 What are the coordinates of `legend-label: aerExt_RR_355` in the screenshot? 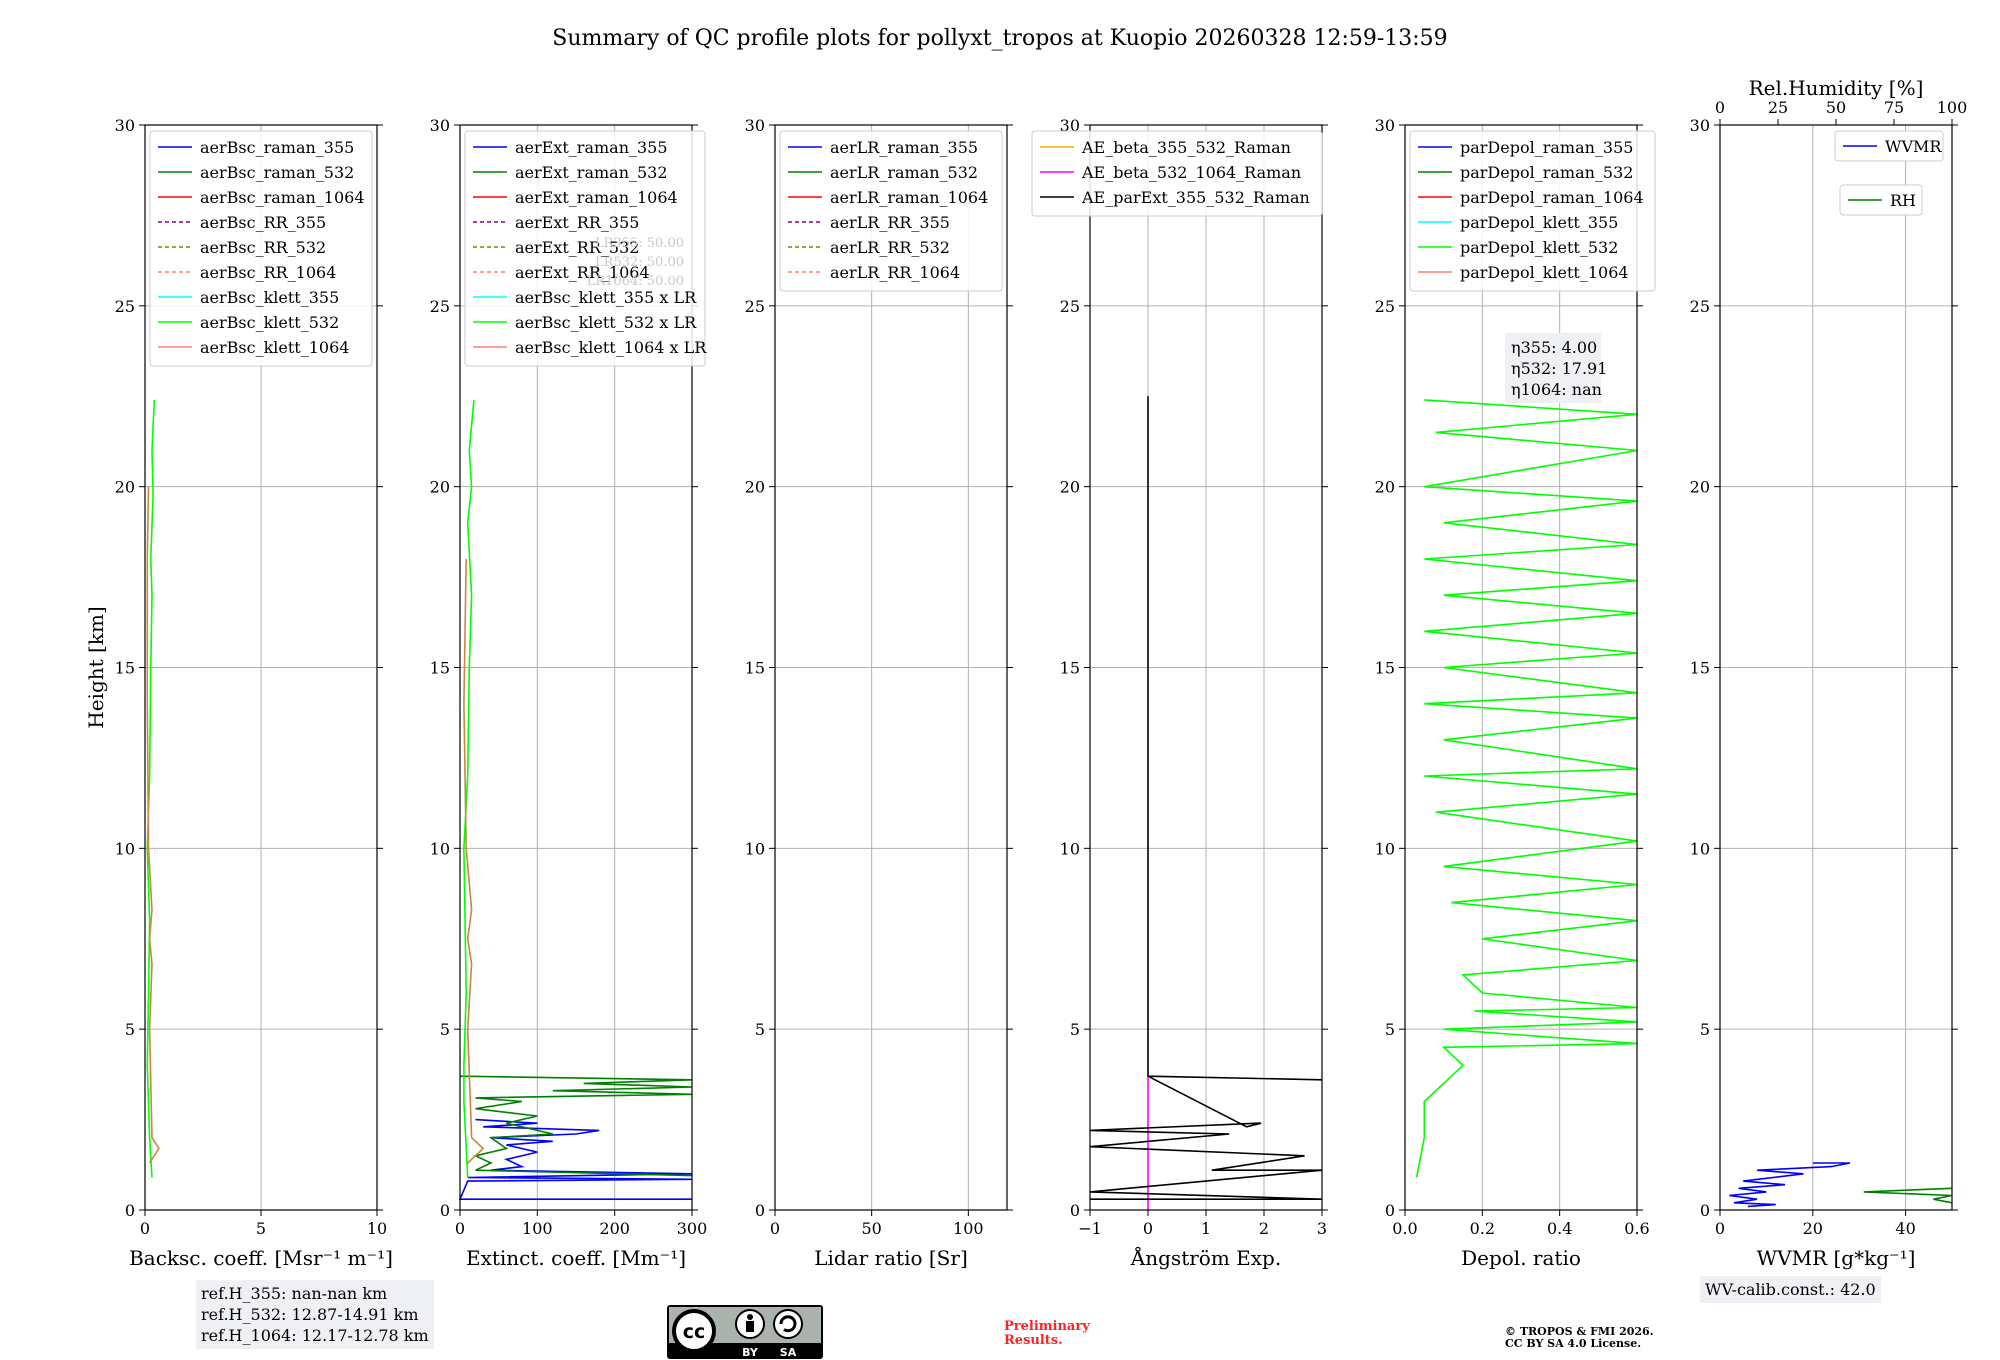 It's located at (577, 222).